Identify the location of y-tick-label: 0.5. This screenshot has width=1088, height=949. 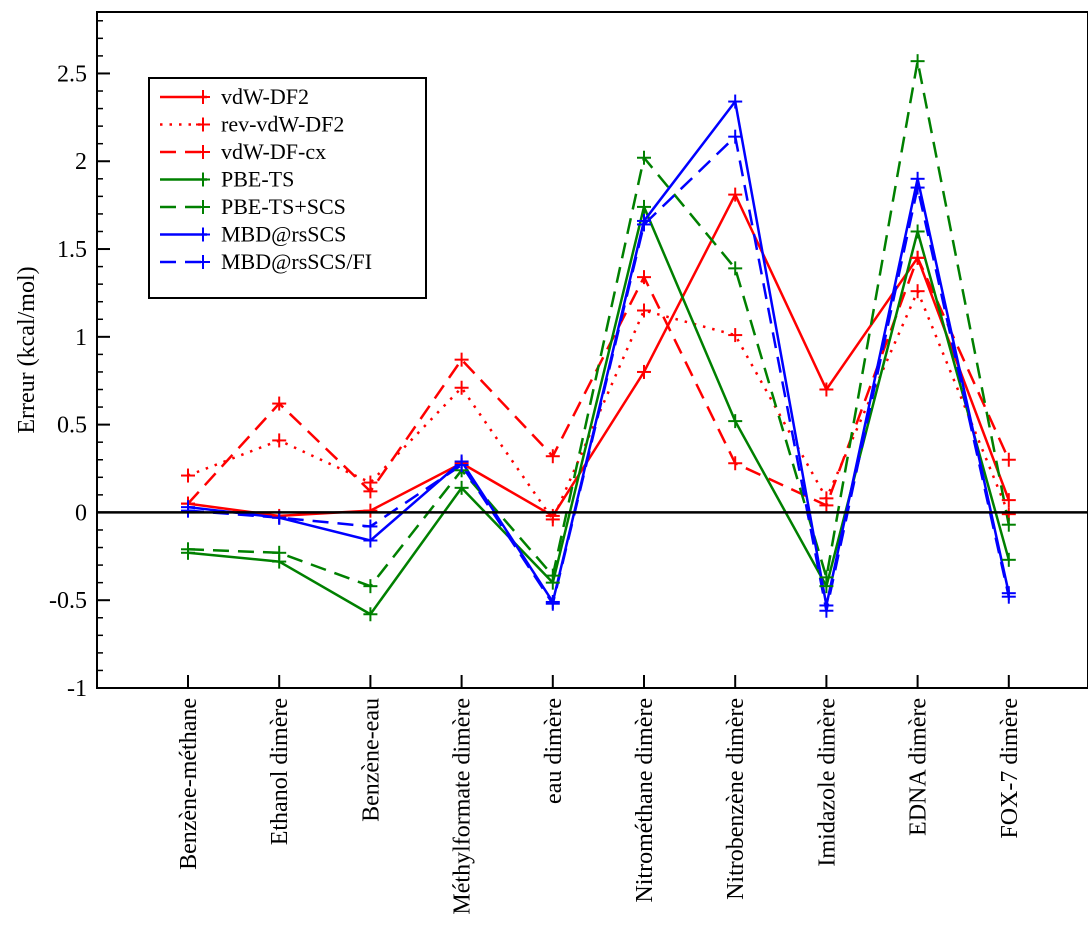
(72, 426).